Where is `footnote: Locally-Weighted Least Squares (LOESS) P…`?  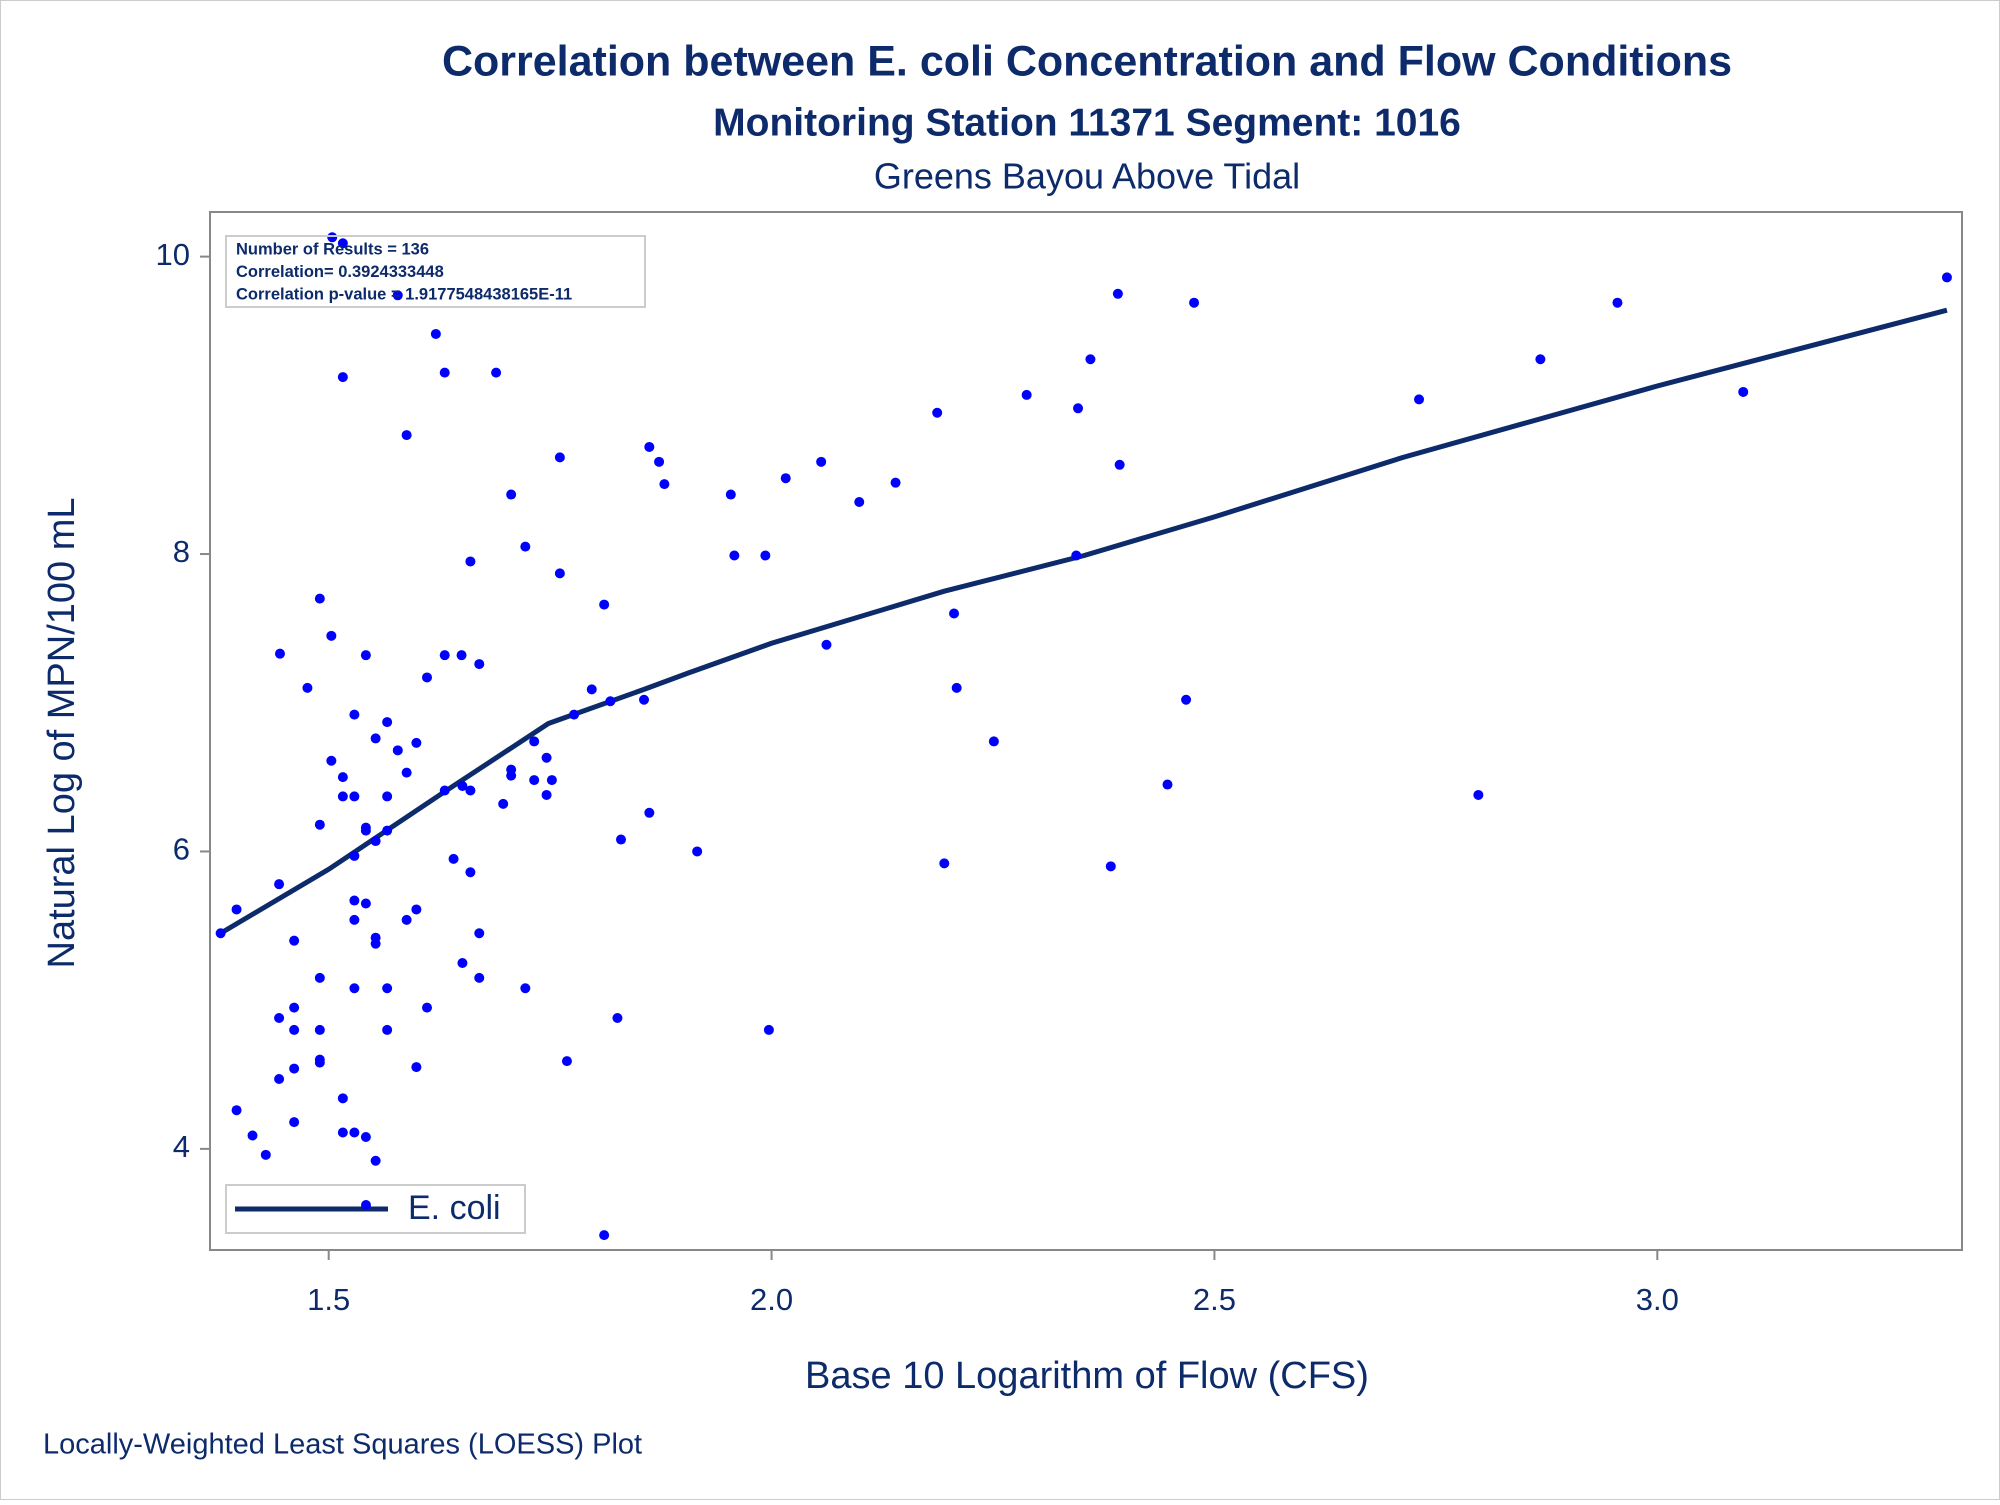 footnote: Locally-Weighted Least Squares (LOESS) P… is located at coordinates (342, 1445).